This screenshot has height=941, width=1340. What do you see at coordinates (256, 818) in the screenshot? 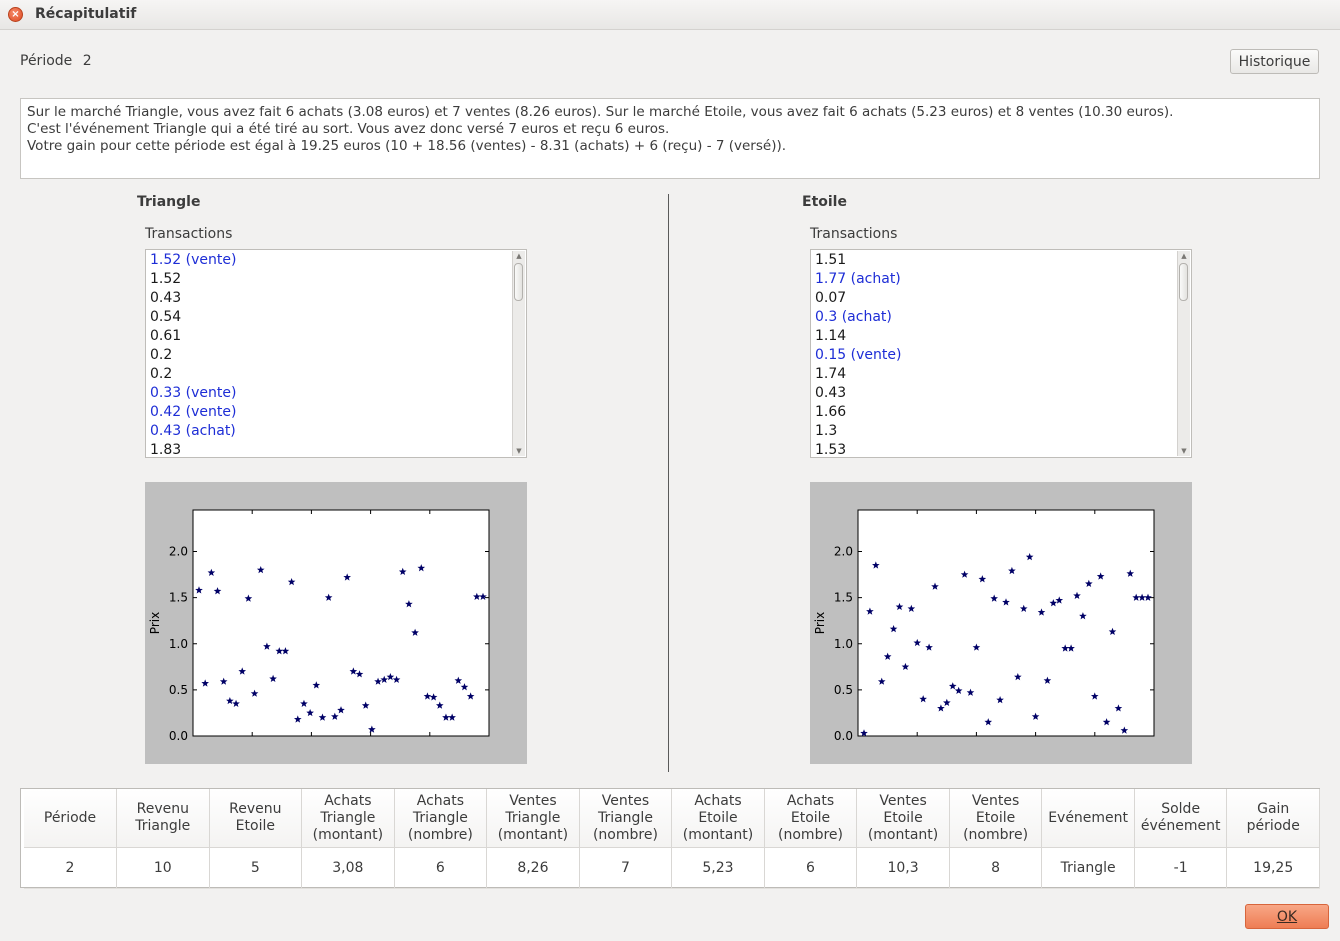
I see `column-header: Revenu Etoile` at bounding box center [256, 818].